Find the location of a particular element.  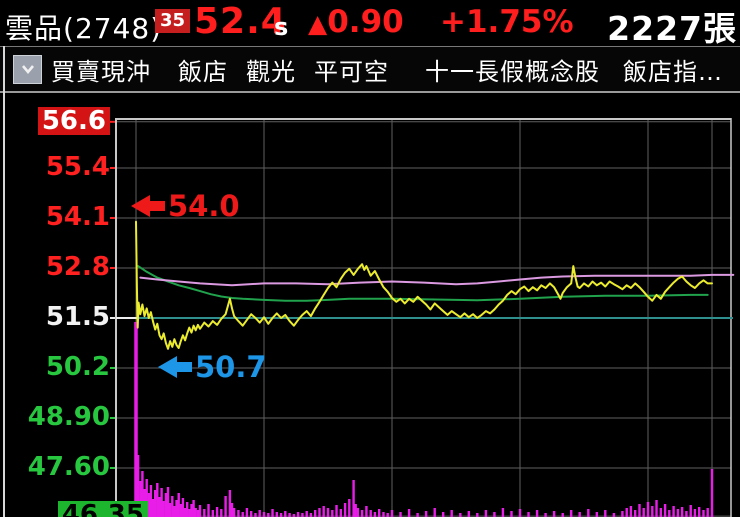

up-arrow-icon: ▲ is located at coordinates (318, 23).